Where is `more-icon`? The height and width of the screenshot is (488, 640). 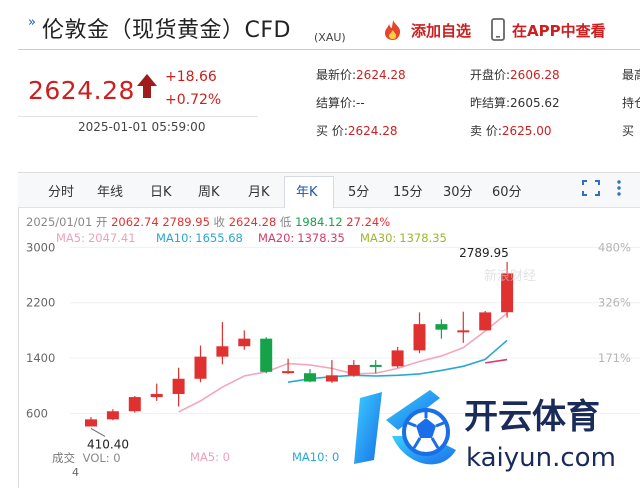 more-icon is located at coordinates (619, 188).